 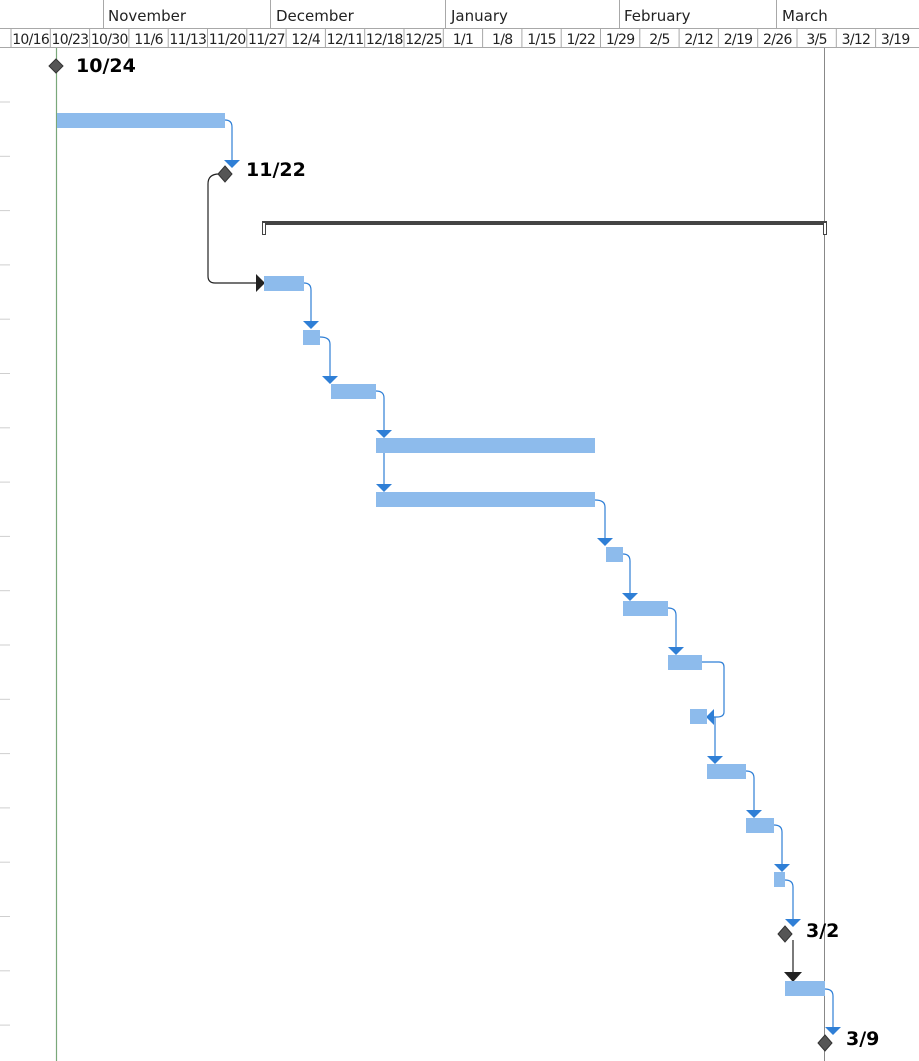 What do you see at coordinates (345, 40) in the screenshot?
I see `week-label: 12/11` at bounding box center [345, 40].